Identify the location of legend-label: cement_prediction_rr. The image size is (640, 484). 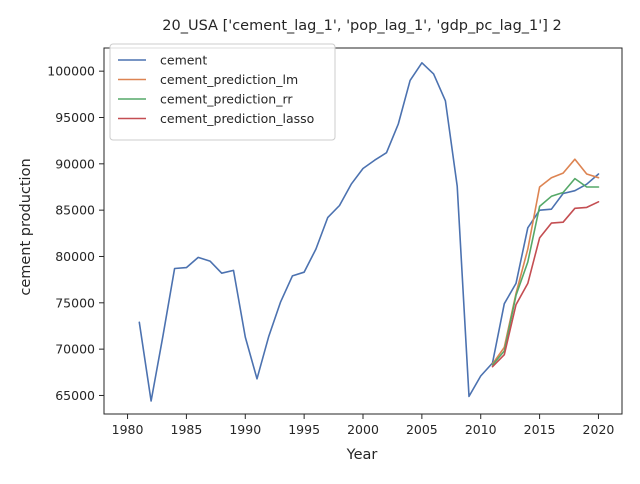
(226, 99).